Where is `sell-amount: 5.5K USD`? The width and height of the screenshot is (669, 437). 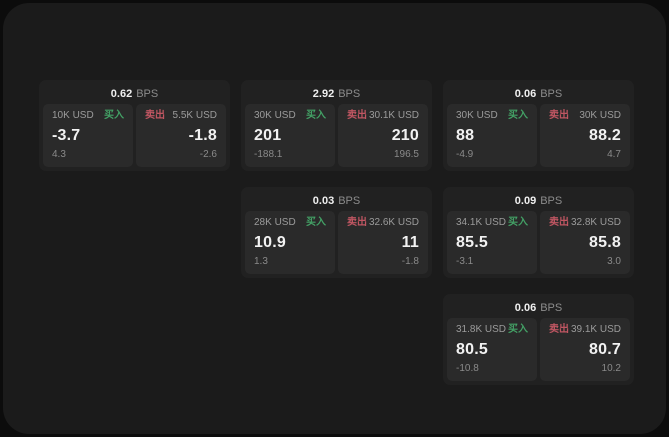 sell-amount: 5.5K USD is located at coordinates (194, 115).